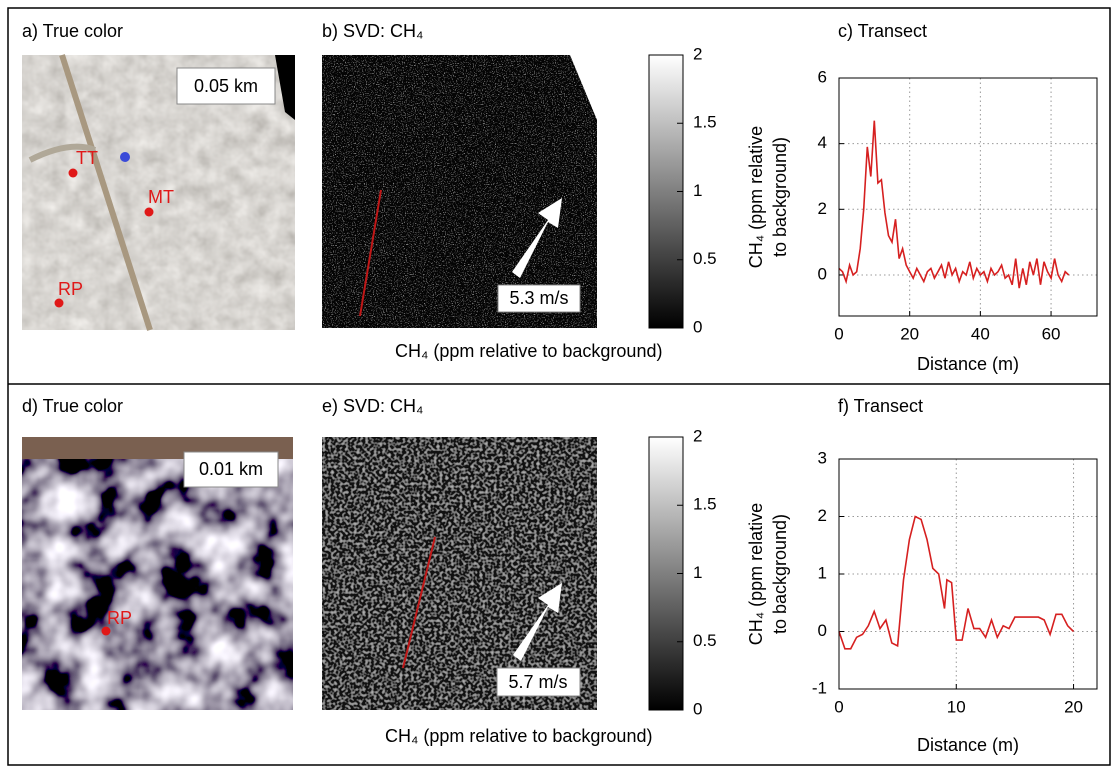 This screenshot has height=772, width=1118. I want to click on chart-title: f) Transect, so click(880, 406).